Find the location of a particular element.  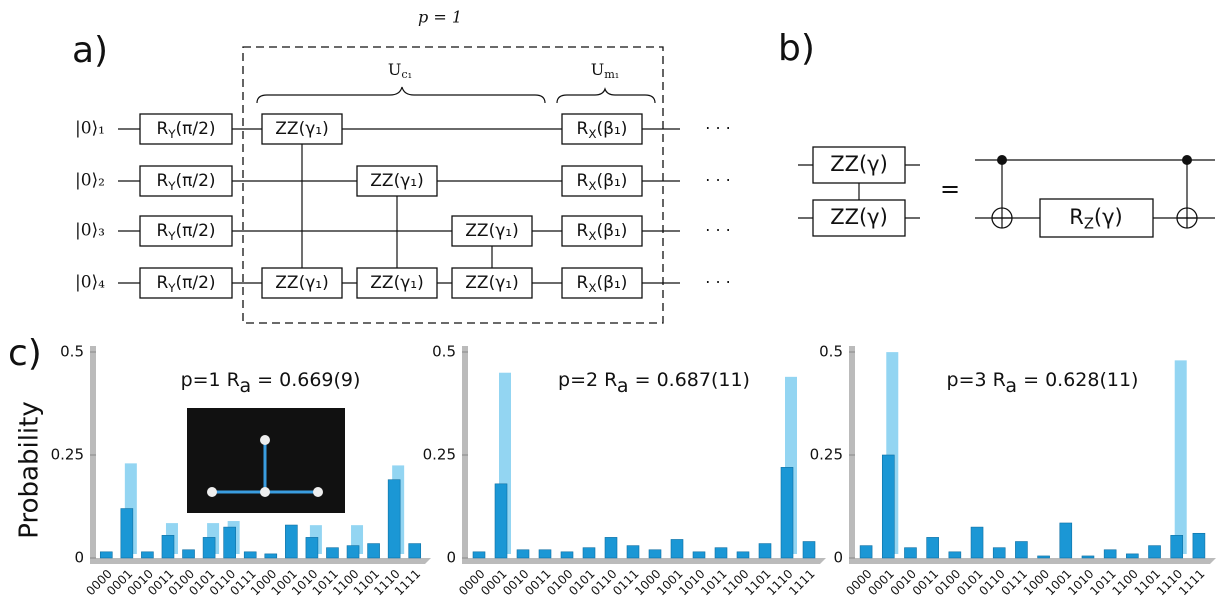

title-suffix: = 0.628(11) is located at coordinates (1077, 380).